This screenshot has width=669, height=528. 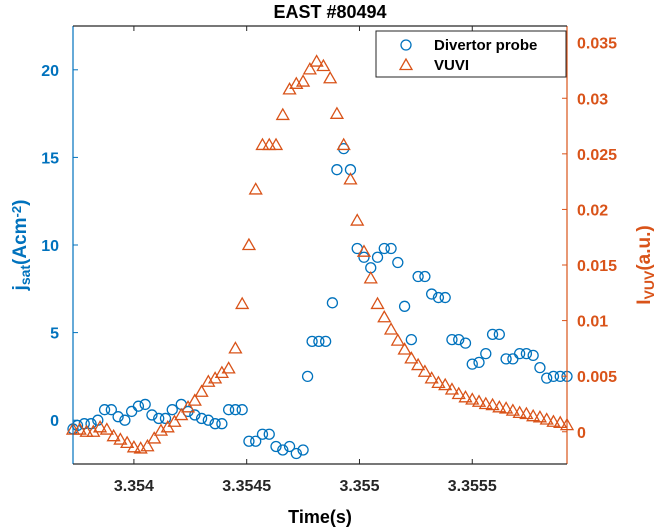 What do you see at coordinates (597, 266) in the screenshot?
I see `y-right-tick-label: 0.015` at bounding box center [597, 266].